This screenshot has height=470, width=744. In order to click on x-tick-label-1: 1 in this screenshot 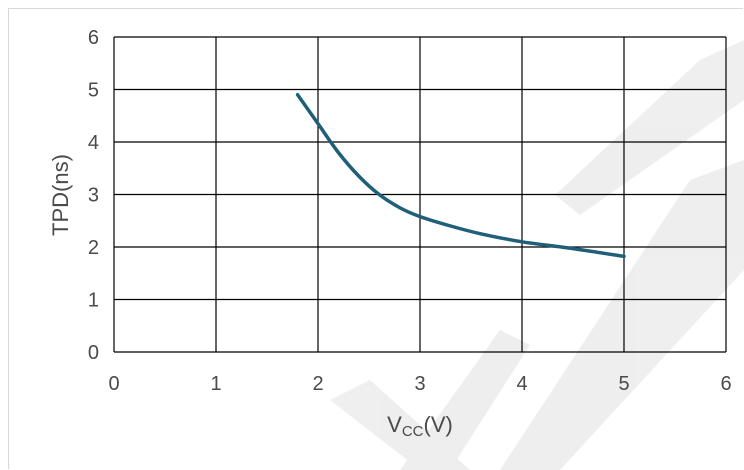, I will do `click(215, 384)`.